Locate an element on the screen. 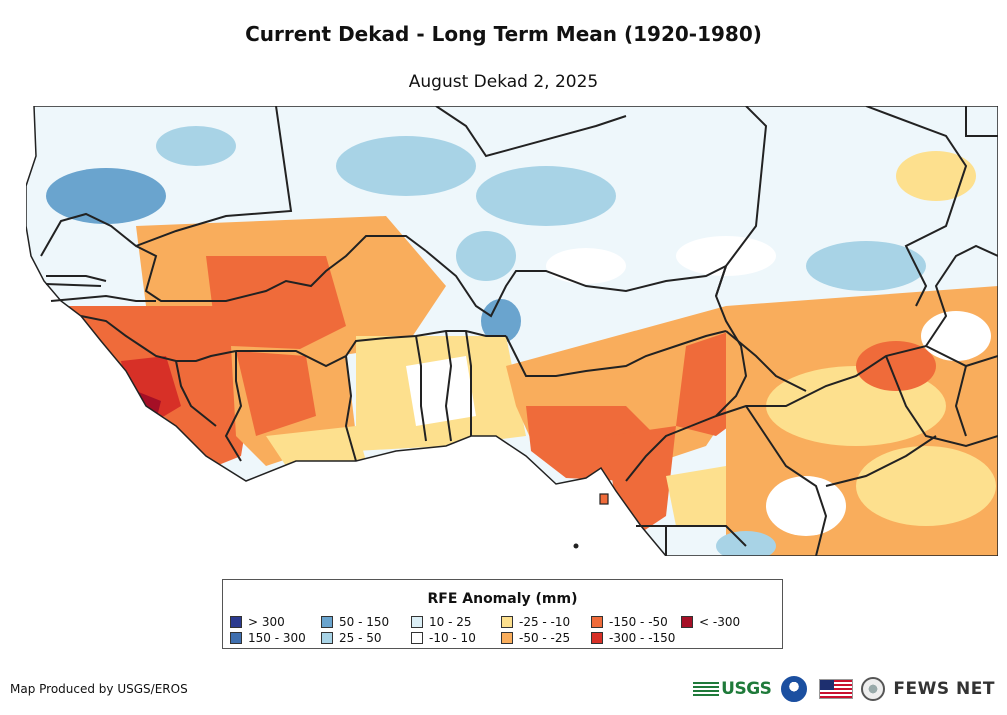  legend-item: -10 - 10 is located at coordinates (443, 638).